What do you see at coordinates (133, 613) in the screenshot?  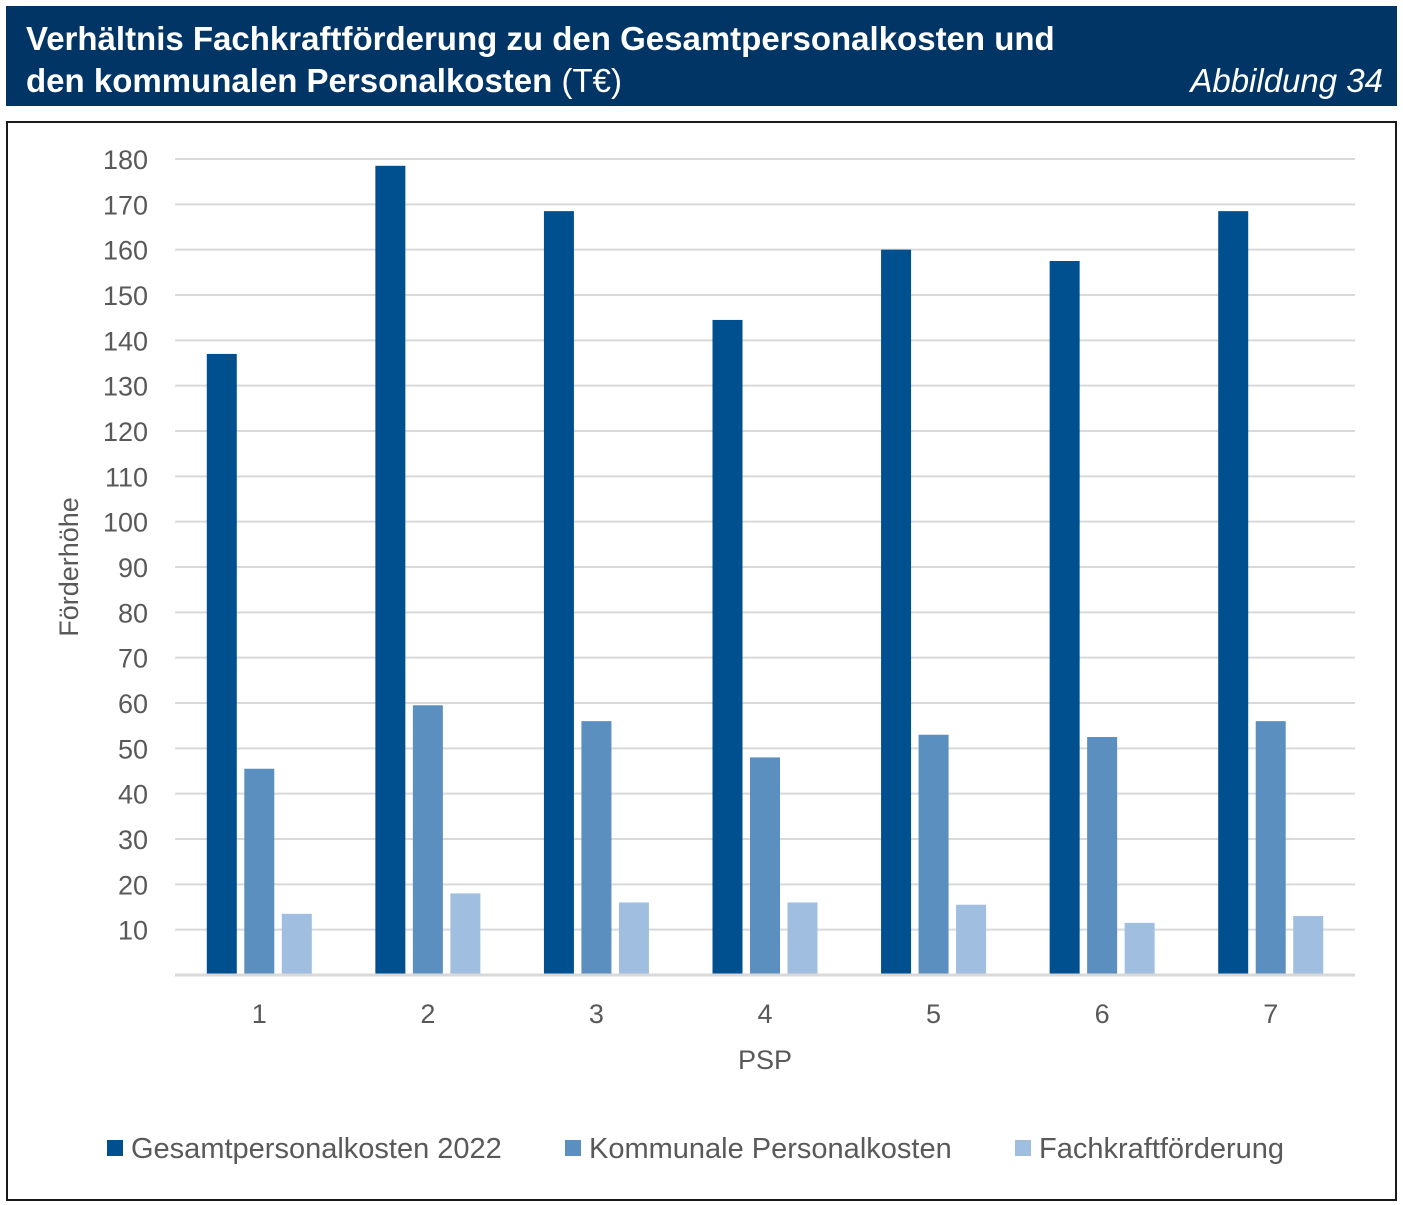 I see `y-tick-label: 80` at bounding box center [133, 613].